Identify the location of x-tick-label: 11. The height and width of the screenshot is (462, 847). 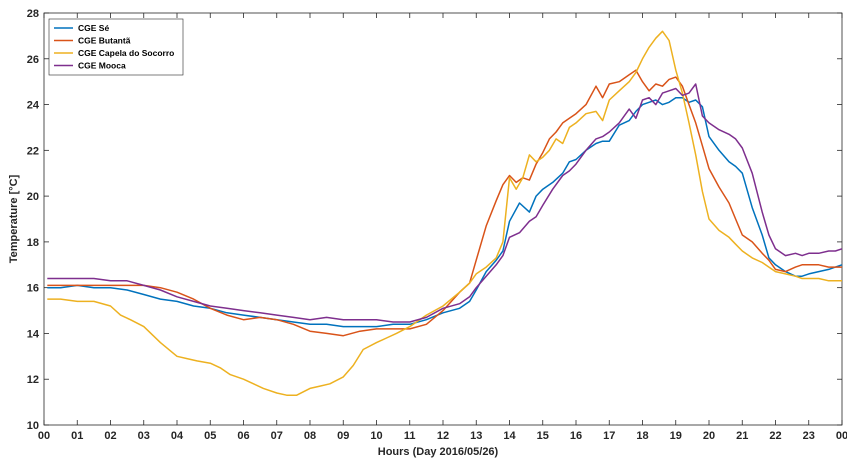
(410, 436).